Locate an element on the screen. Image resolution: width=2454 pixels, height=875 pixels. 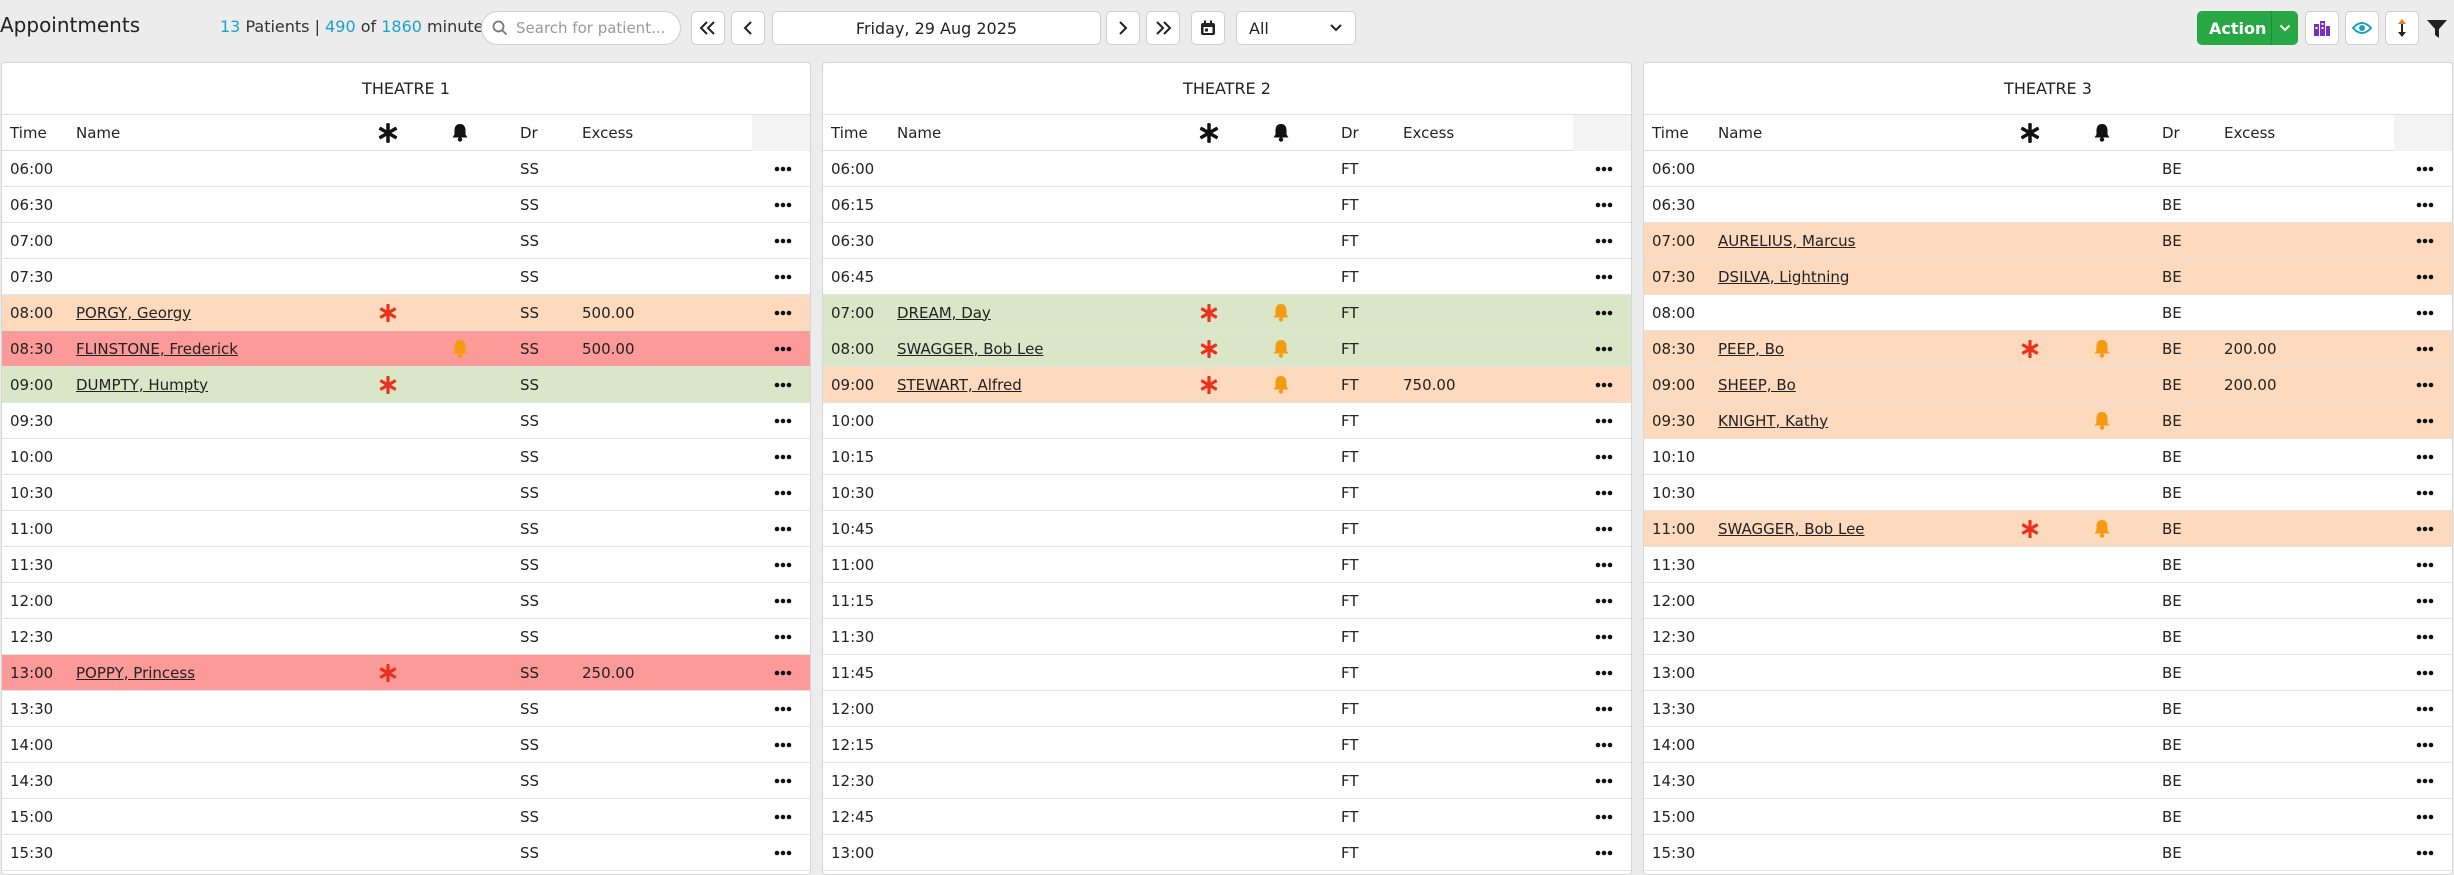
appointment-row: 15:00 SS is located at coordinates (406, 817).